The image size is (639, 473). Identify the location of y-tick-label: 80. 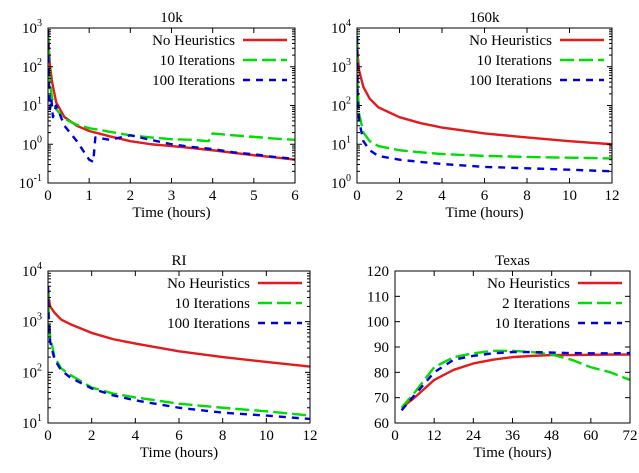
(381, 373).